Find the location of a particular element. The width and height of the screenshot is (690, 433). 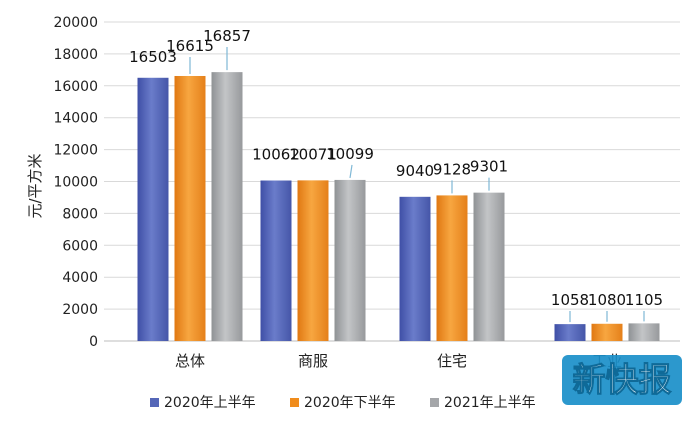

data-label: 10071 is located at coordinates (313, 154).